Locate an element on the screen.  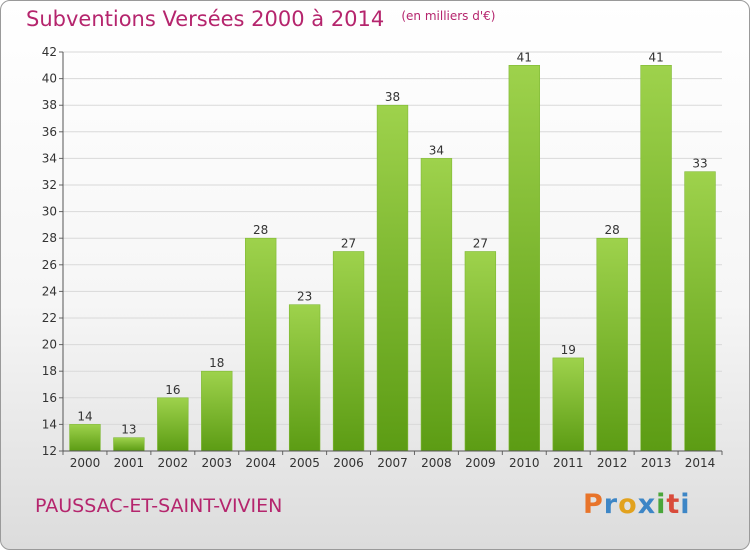
y-tick-label: 12 is located at coordinates (49, 451).